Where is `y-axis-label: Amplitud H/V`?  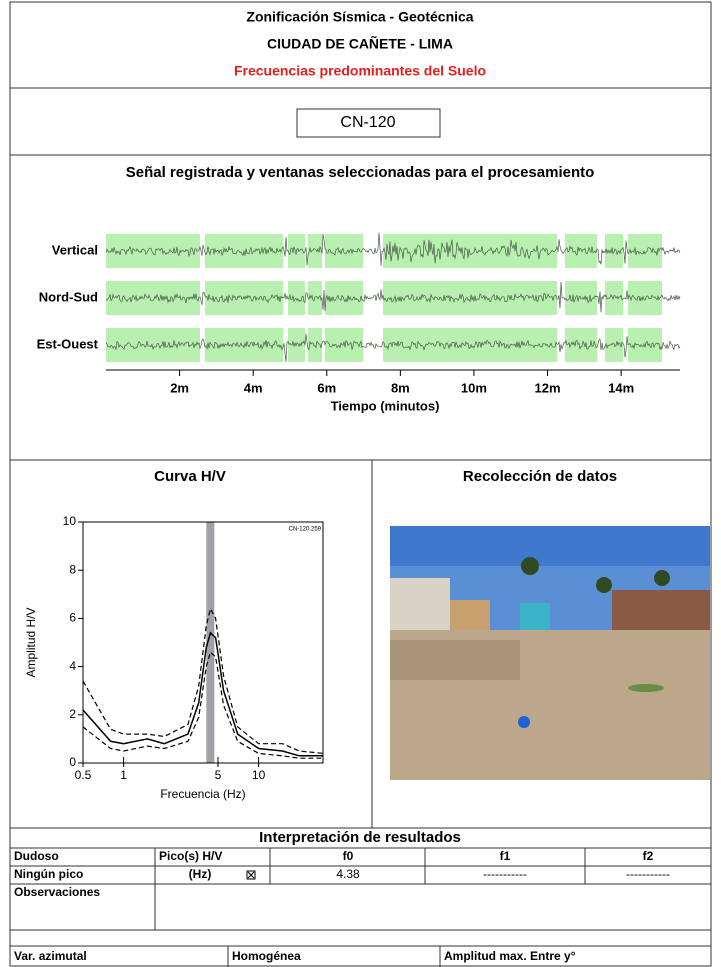 y-axis-label: Amplitud H/V is located at coordinates (31, 642).